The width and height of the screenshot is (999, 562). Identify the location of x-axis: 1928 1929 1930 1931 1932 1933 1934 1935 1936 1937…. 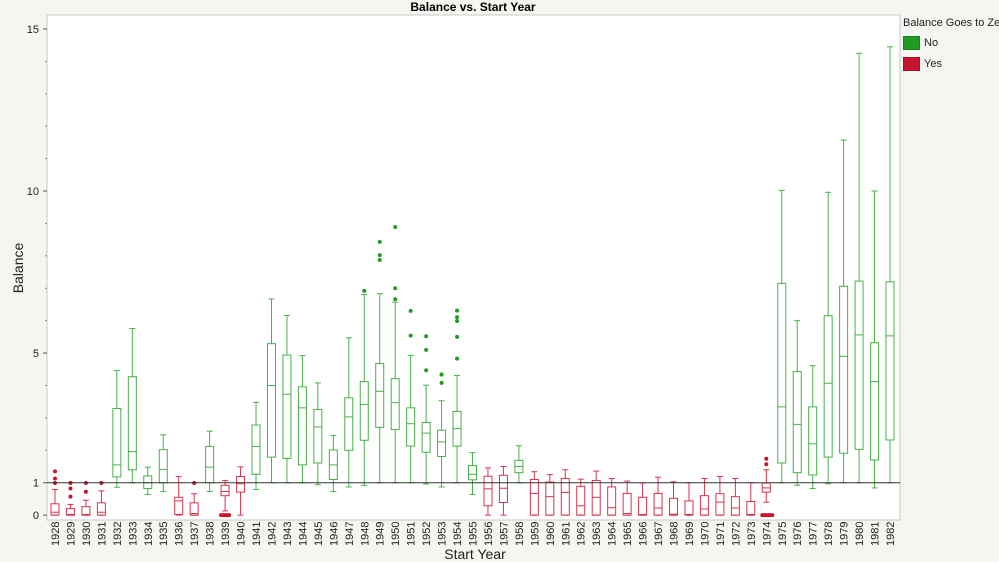
(473, 534).